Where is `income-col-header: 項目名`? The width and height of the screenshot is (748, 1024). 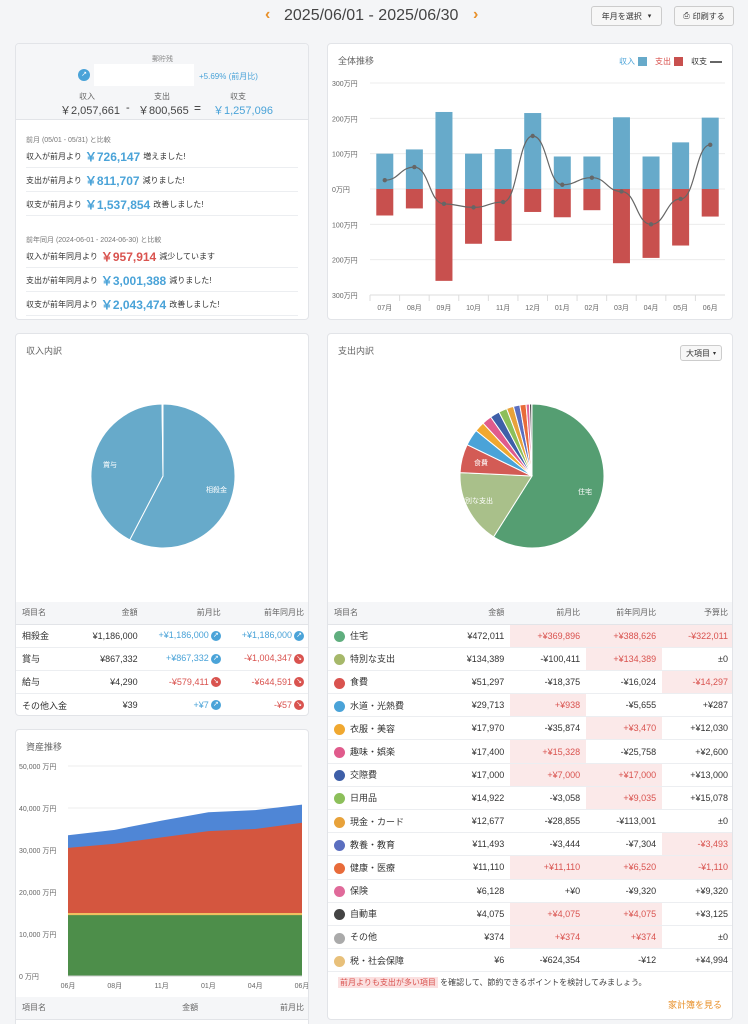 income-col-header: 項目名 is located at coordinates (48, 613).